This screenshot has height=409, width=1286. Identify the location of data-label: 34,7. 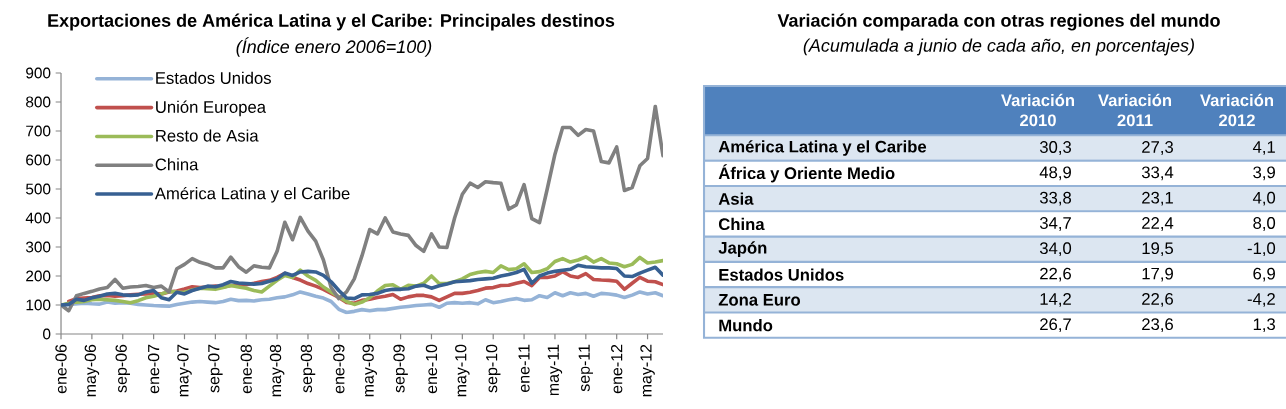
(1055, 224).